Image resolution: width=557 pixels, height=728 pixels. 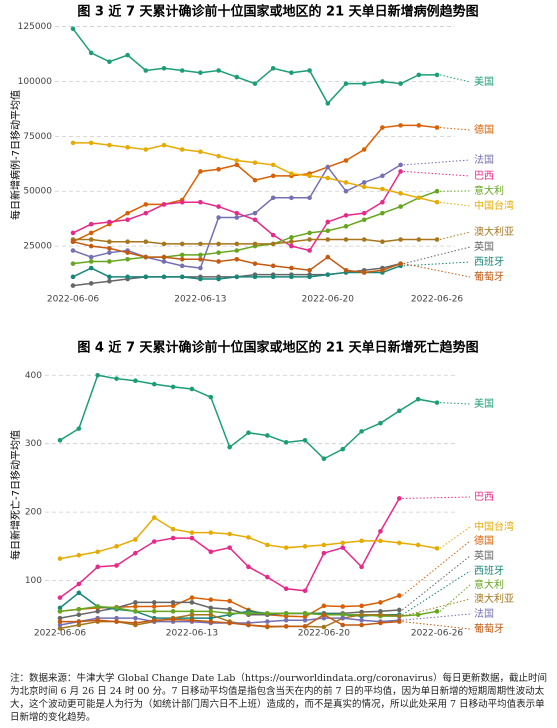 What do you see at coordinates (494, 598) in the screenshot?
I see `legend-label: 澳大利亚` at bounding box center [494, 598].